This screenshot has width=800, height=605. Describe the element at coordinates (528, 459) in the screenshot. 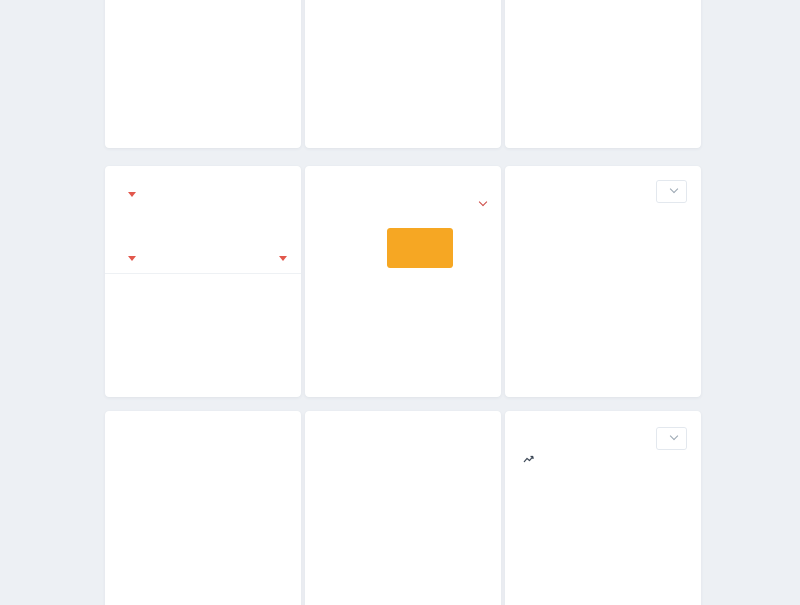

I see `trend-up-icon` at that location.